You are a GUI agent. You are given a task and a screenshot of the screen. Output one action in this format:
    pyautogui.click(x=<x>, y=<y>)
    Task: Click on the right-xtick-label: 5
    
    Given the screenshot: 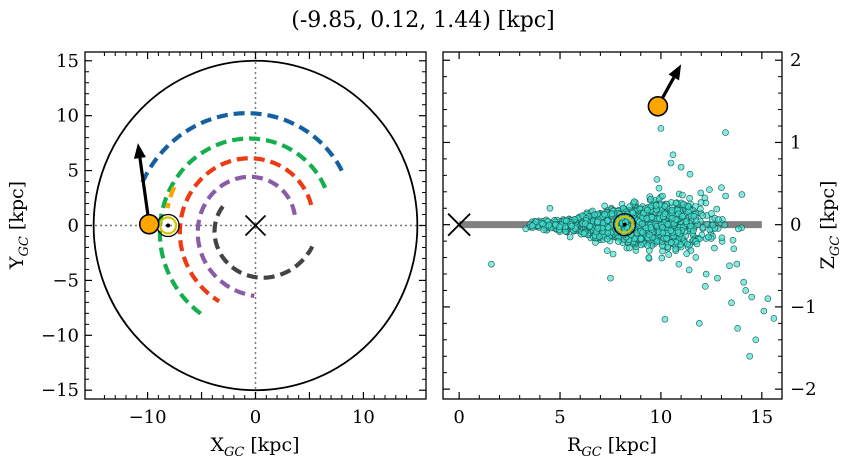 What is the action you would take?
    pyautogui.click(x=559, y=417)
    